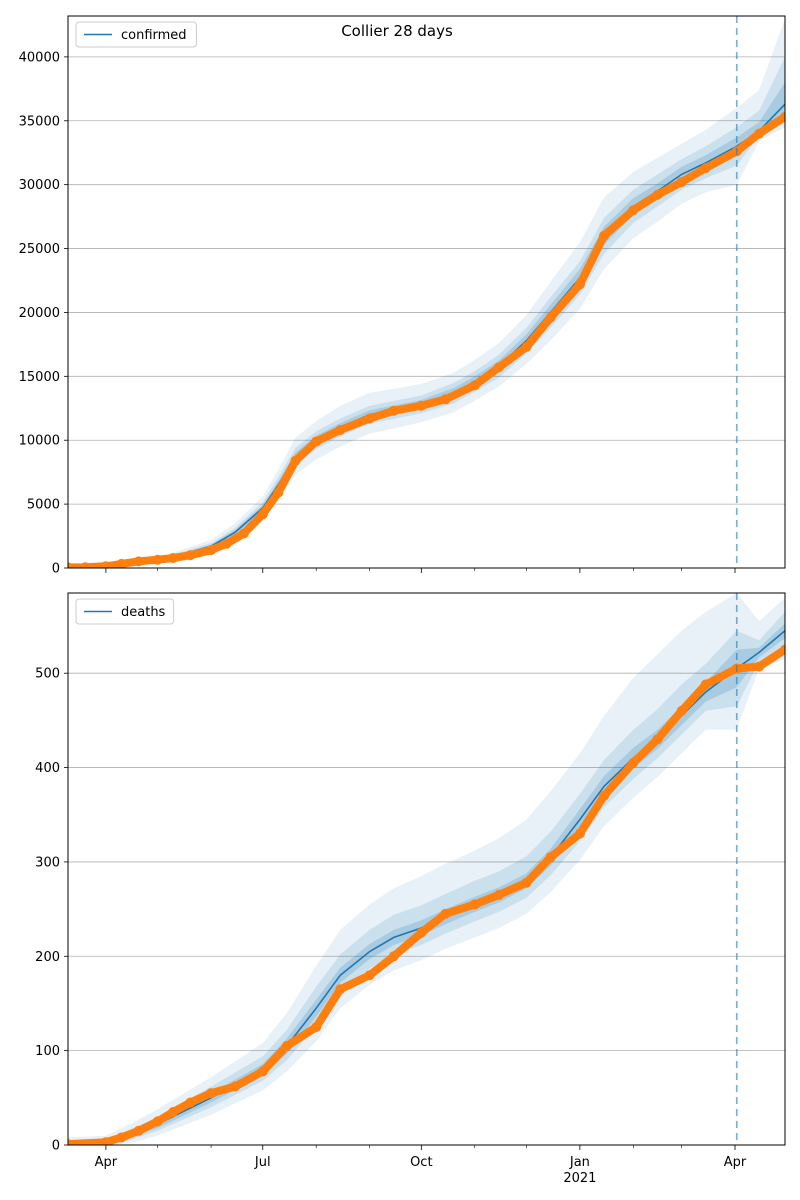  Describe the element at coordinates (262, 1162) in the screenshot. I see `x-tick-label: Jul` at that location.